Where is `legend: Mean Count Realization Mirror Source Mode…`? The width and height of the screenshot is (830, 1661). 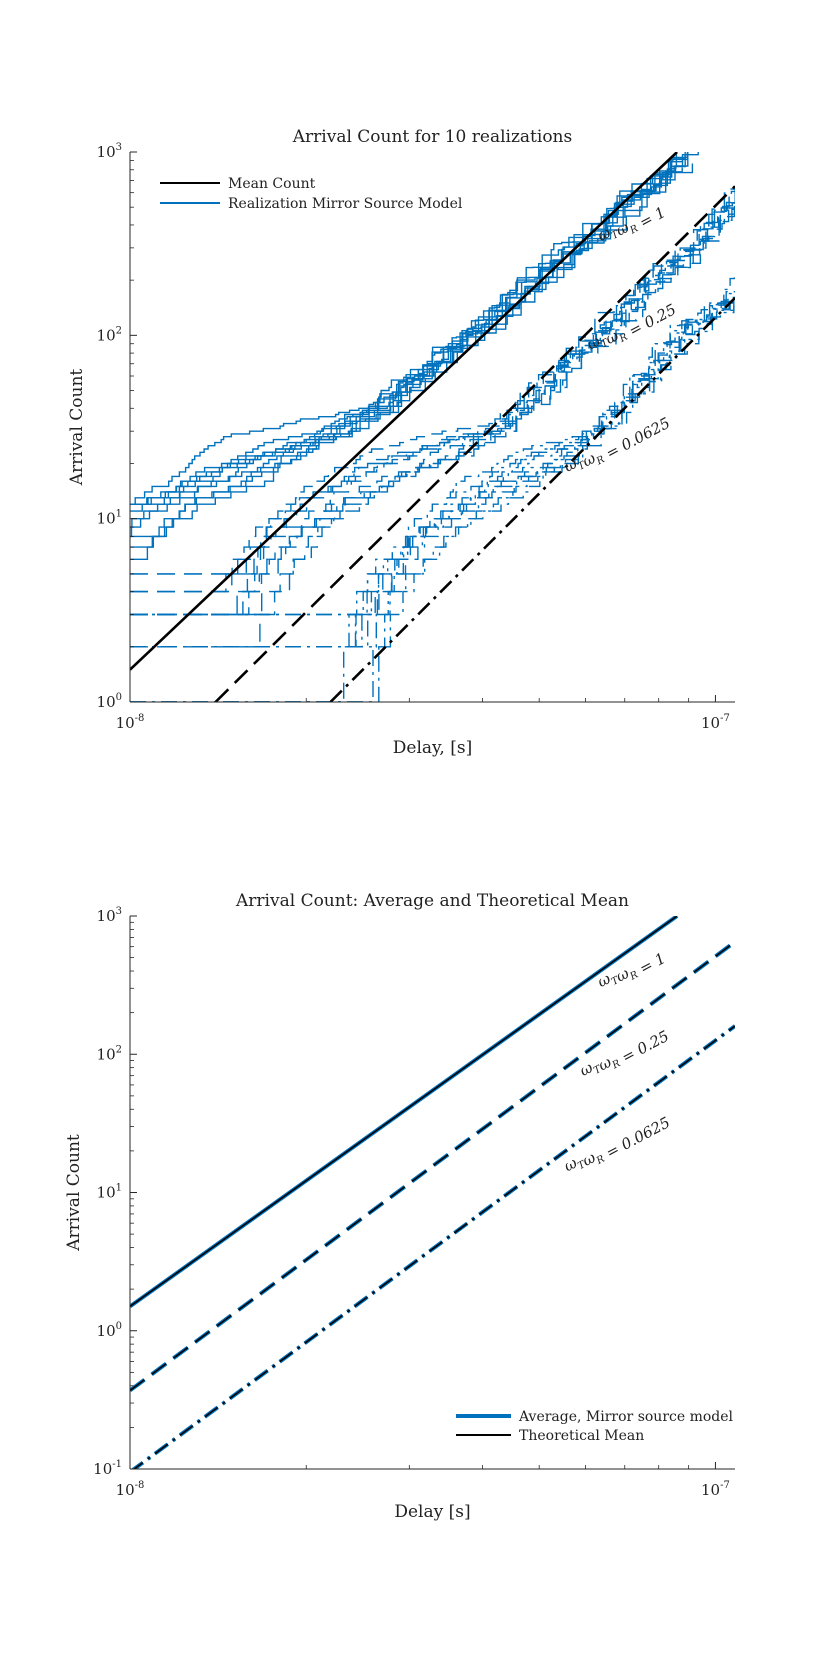
legend: Mean Count Realization Mirror Source Mode… is located at coordinates (311, 194).